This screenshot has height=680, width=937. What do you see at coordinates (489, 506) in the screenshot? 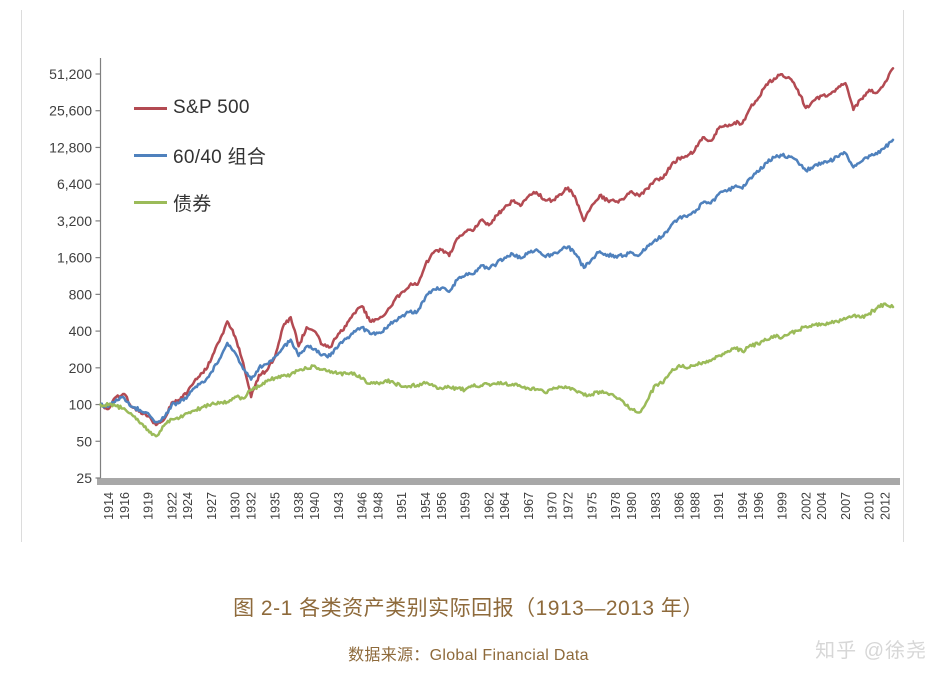
I see `x-tick-label: 1962` at bounding box center [489, 506].